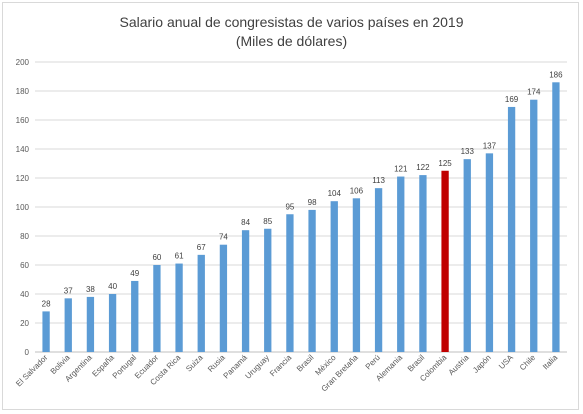 The width and height of the screenshot is (583, 414). I want to click on bar-suiza, so click(201, 303).